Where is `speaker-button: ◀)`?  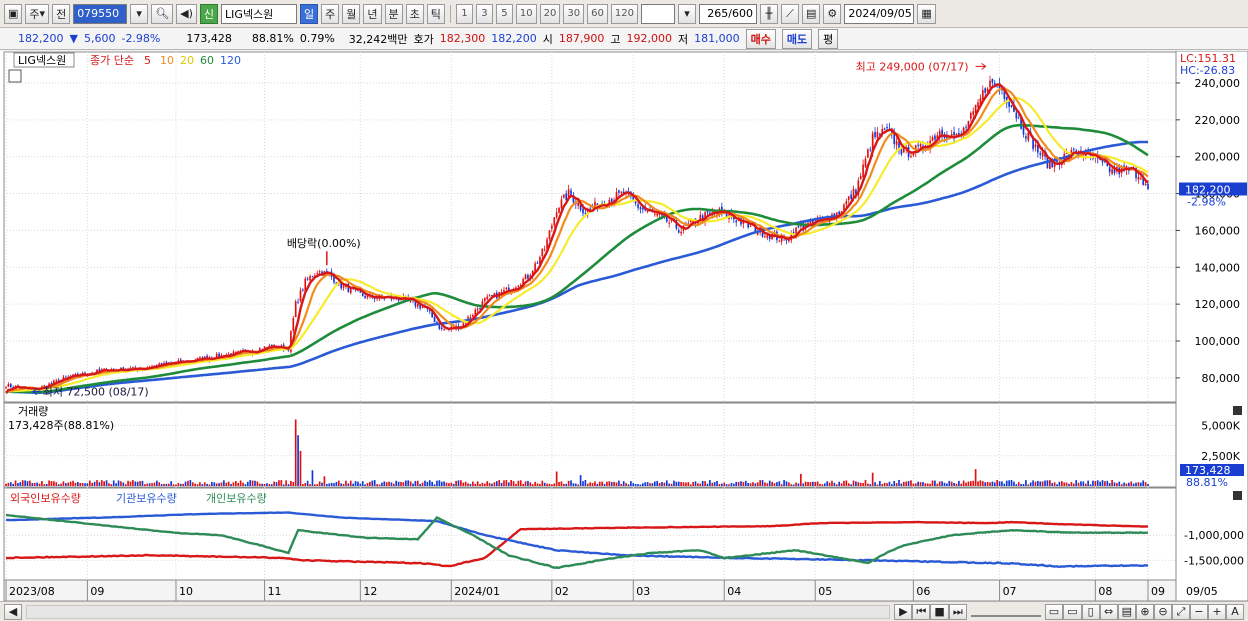
speaker-button: ◀) is located at coordinates (186, 13).